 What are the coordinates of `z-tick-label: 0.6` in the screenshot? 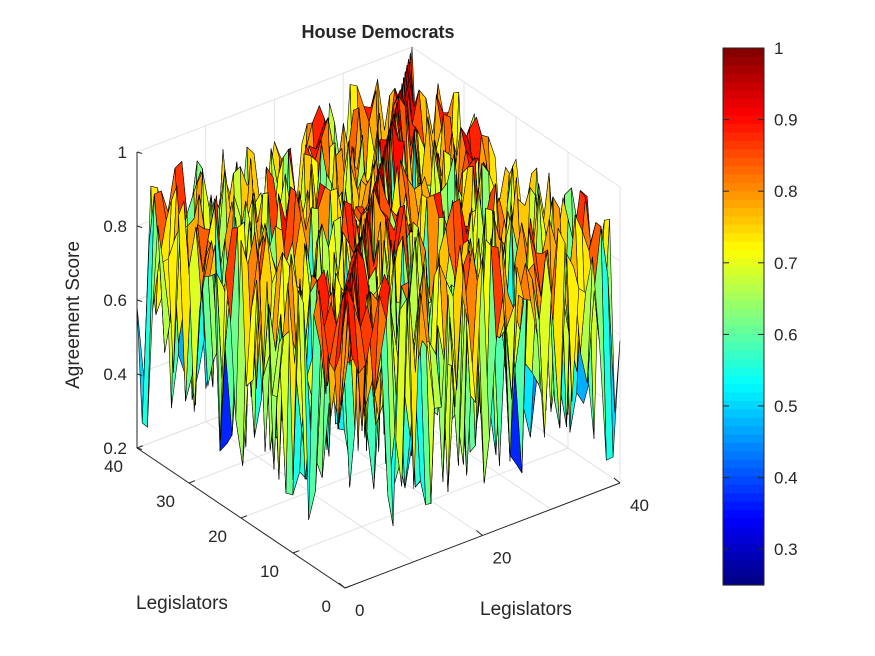 It's located at (115, 300).